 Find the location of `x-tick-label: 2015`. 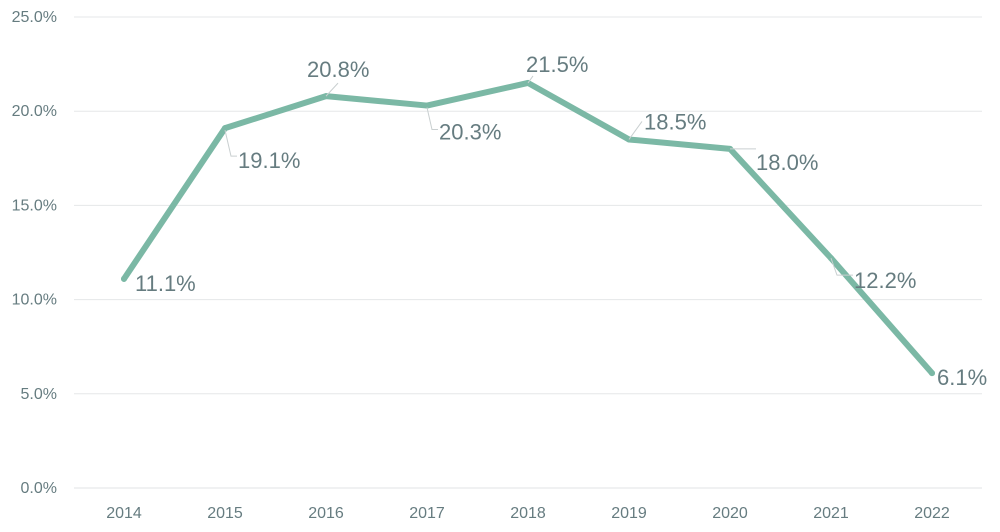

x-tick-label: 2015 is located at coordinates (225, 513).